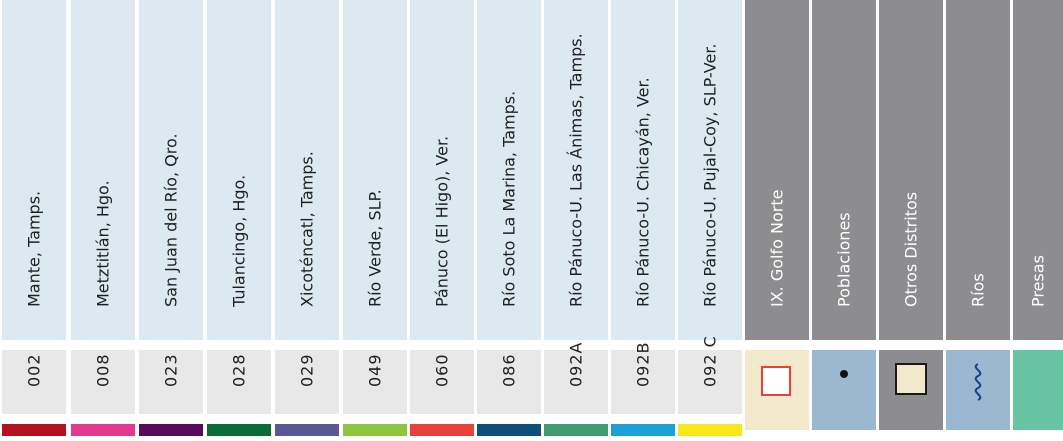 This screenshot has width=1063, height=441. What do you see at coordinates (34, 248) in the screenshot?
I see `district-name: Mante, Tamps.` at bounding box center [34, 248].